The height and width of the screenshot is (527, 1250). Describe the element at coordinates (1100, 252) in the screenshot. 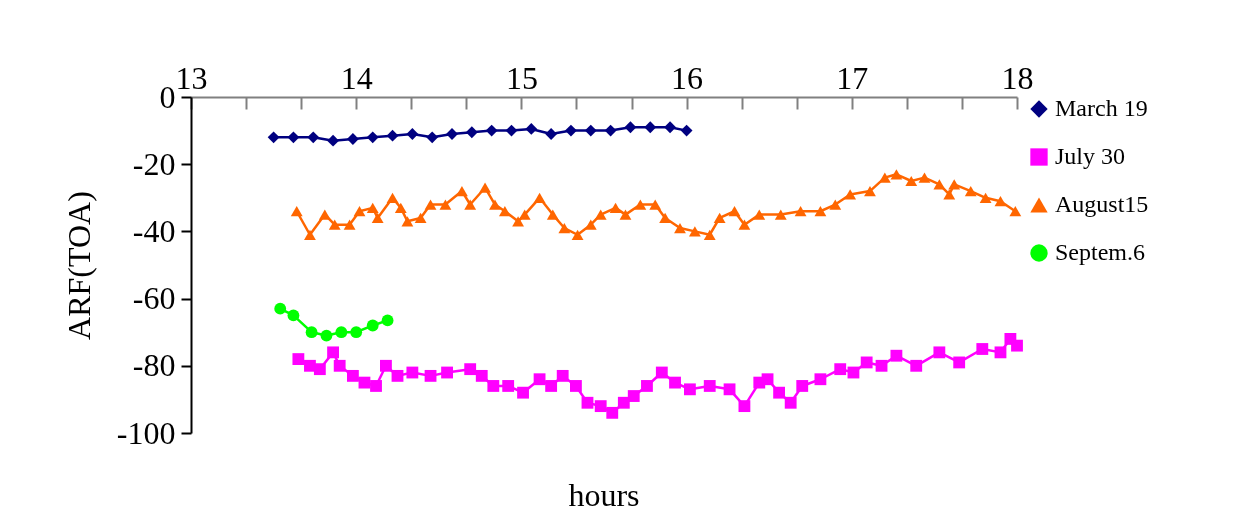

I see `legend-label: Septem.6` at that location.